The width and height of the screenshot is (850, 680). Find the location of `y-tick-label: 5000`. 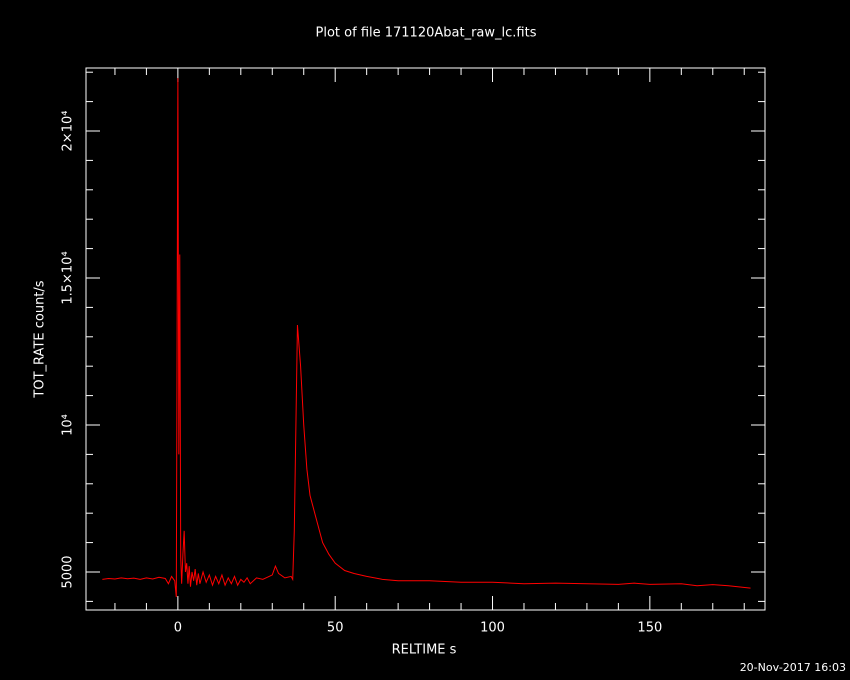

y-tick-label: 5000 is located at coordinates (68, 571).